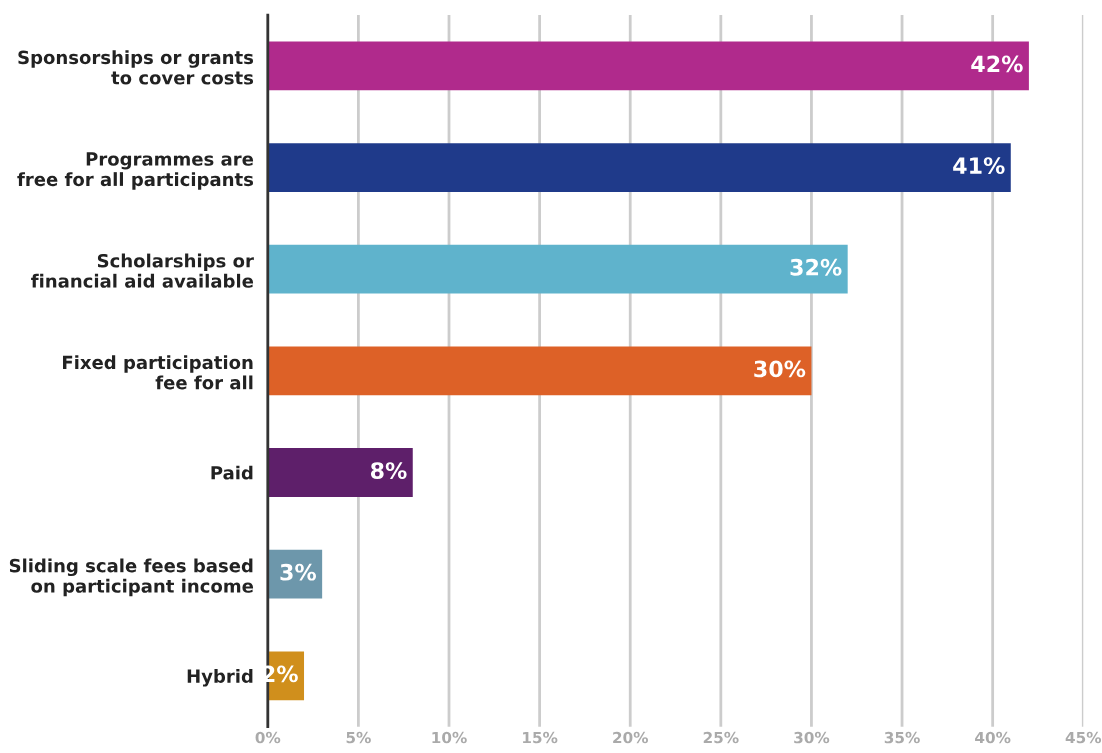  I want to click on data-label: 8%, so click(388, 470).